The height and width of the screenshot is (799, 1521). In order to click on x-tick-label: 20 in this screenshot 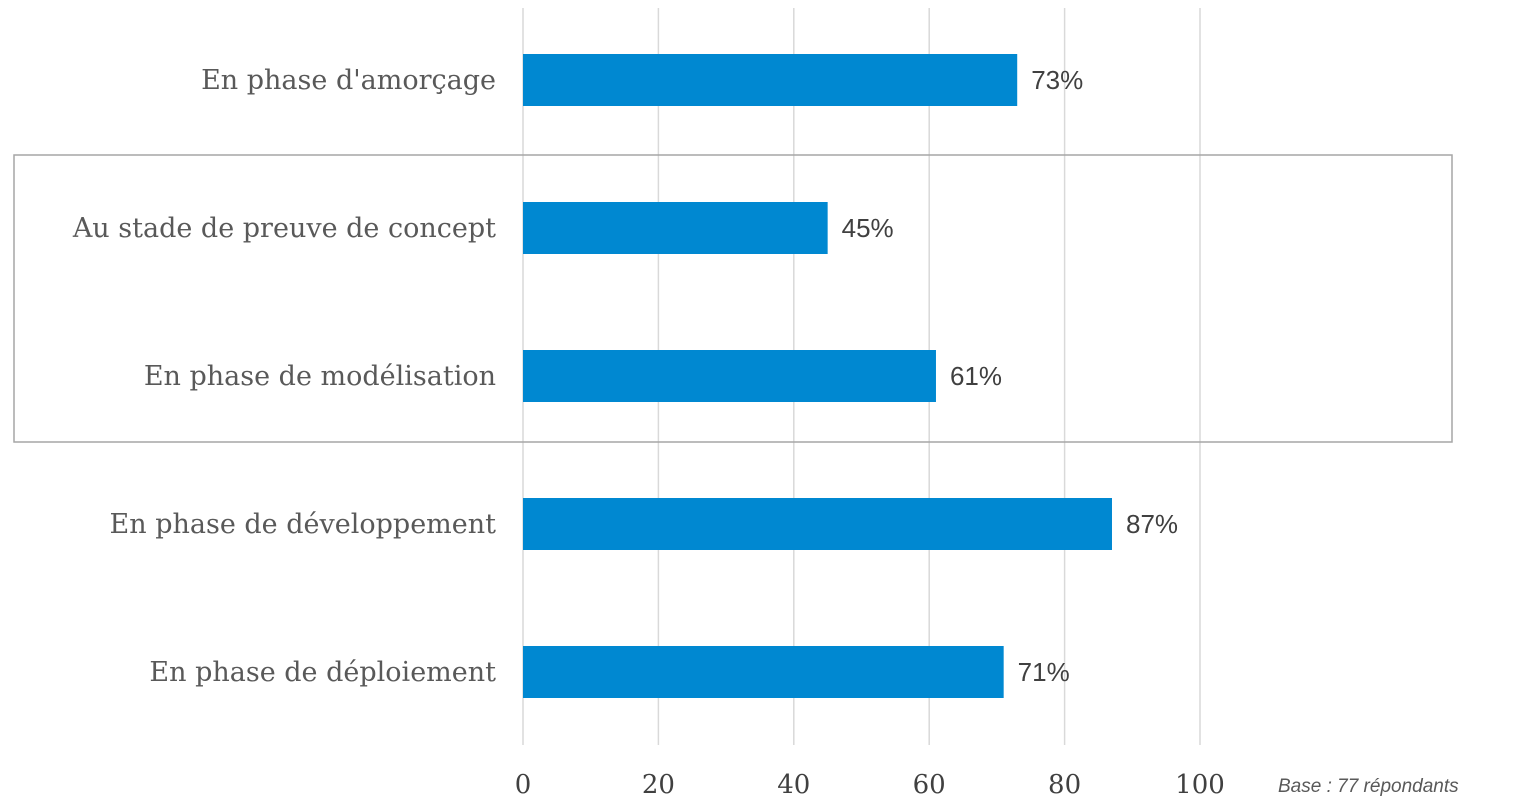, I will do `click(658, 784)`.